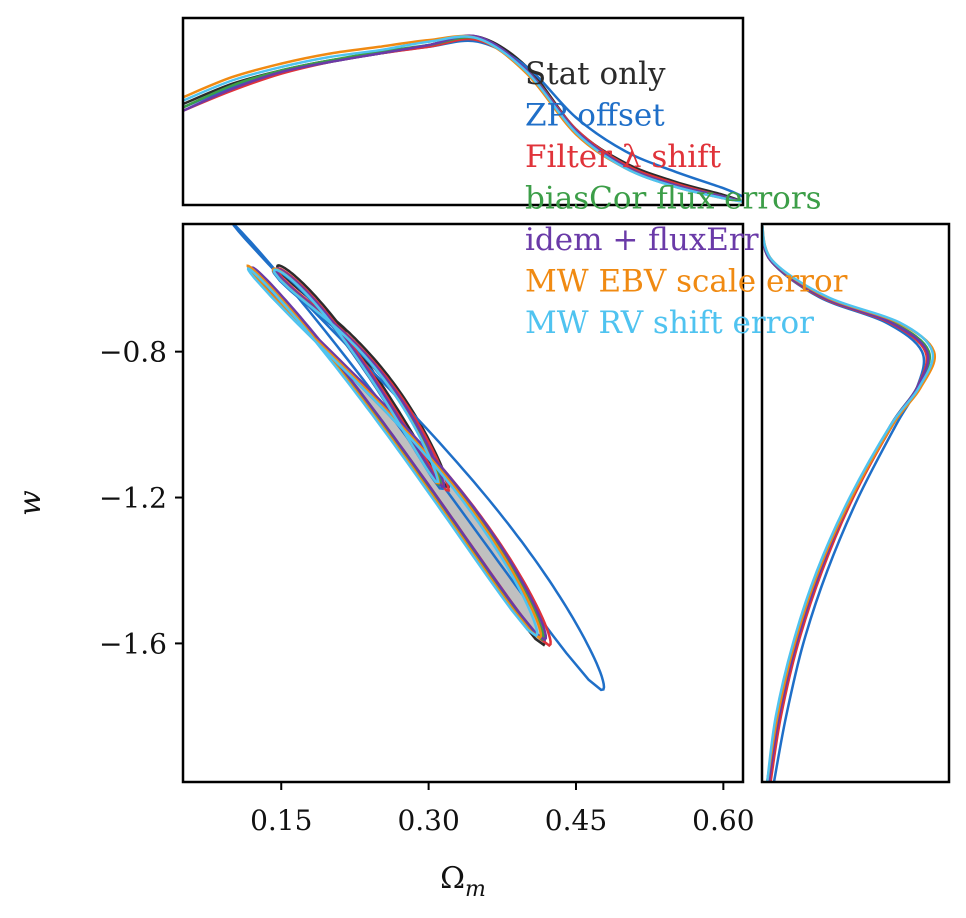 The height and width of the screenshot is (918, 966). What do you see at coordinates (673, 199) in the screenshot?
I see `legend-entry-biascor-flux-errors: biasCor flux errors` at bounding box center [673, 199].